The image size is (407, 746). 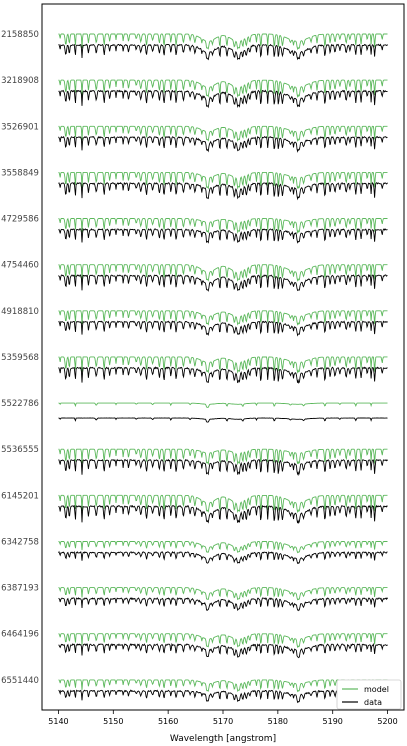 I want to click on legend-data-label: data, so click(x=373, y=702).